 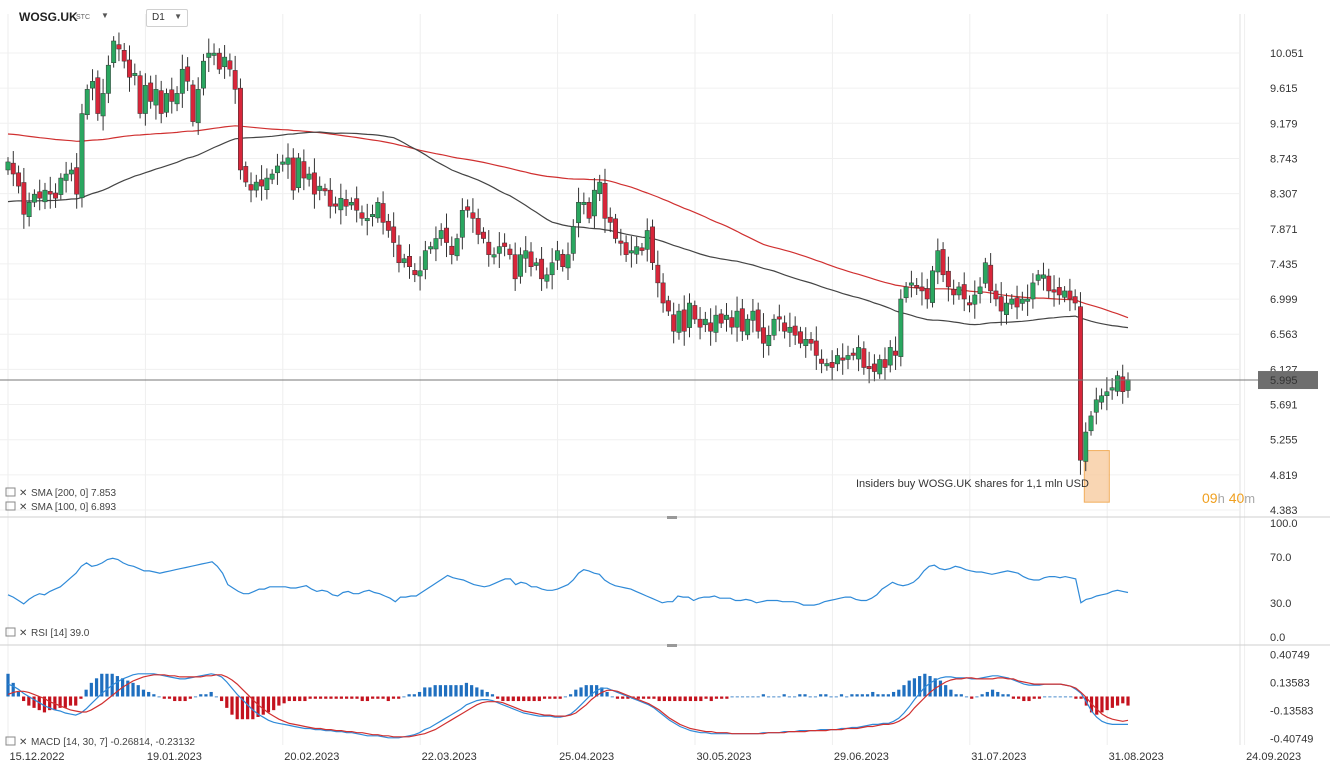 I want to click on price-tick-label: 4.383, so click(x=1284, y=511).